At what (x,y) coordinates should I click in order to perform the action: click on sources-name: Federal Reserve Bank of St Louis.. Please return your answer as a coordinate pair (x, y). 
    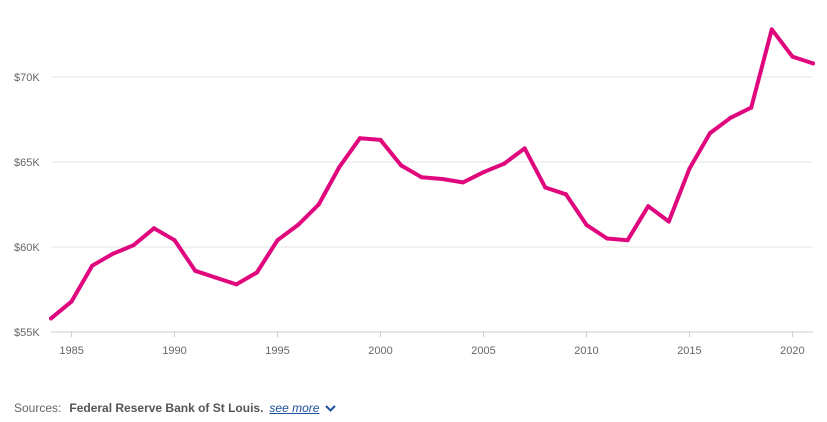
    Looking at the image, I should click on (166, 408).